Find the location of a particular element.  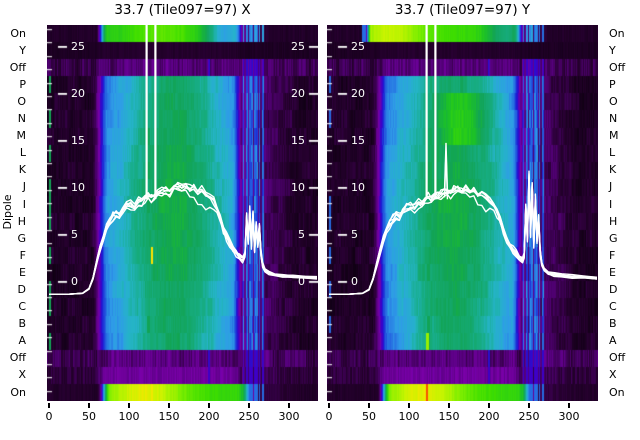

panel-y-title: 33.7 (Tile097=97) Y is located at coordinates (462, 10).